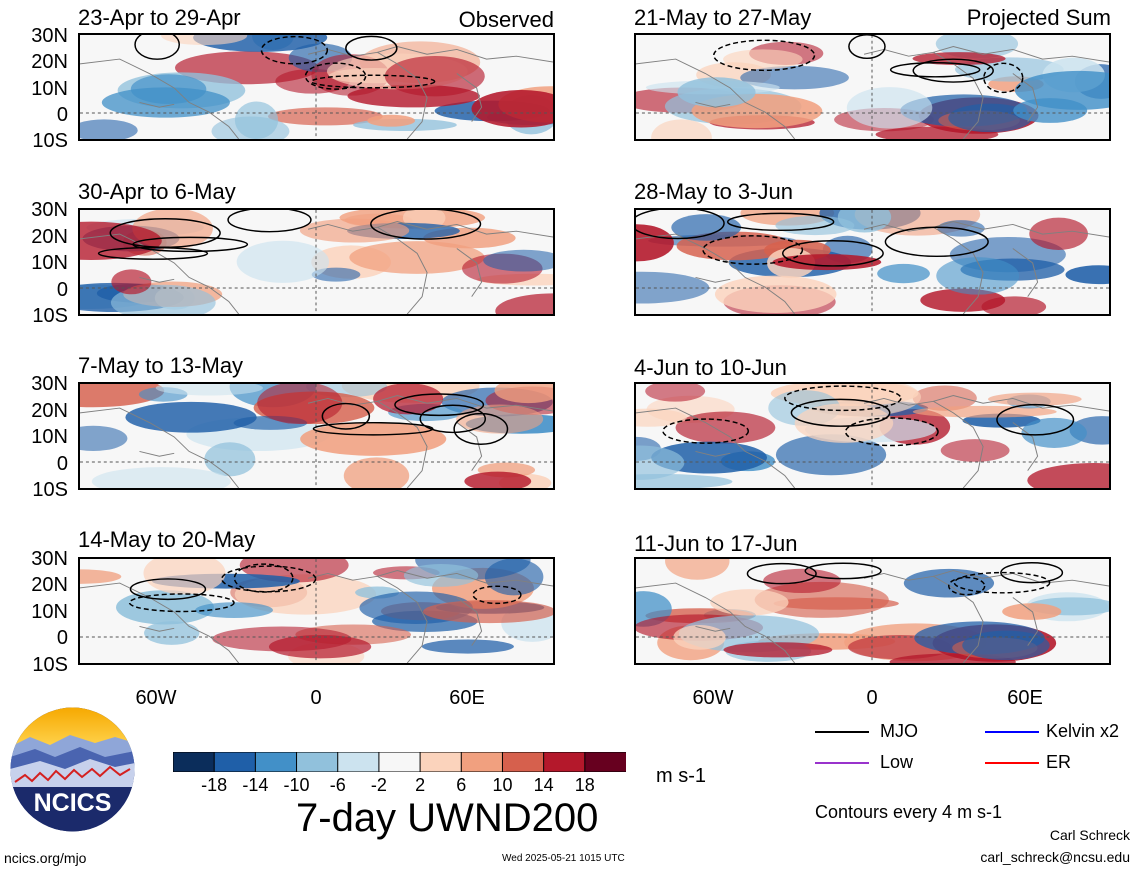  Describe the element at coordinates (420, 785) in the screenshot. I see `colorbar-label: 2` at that location.